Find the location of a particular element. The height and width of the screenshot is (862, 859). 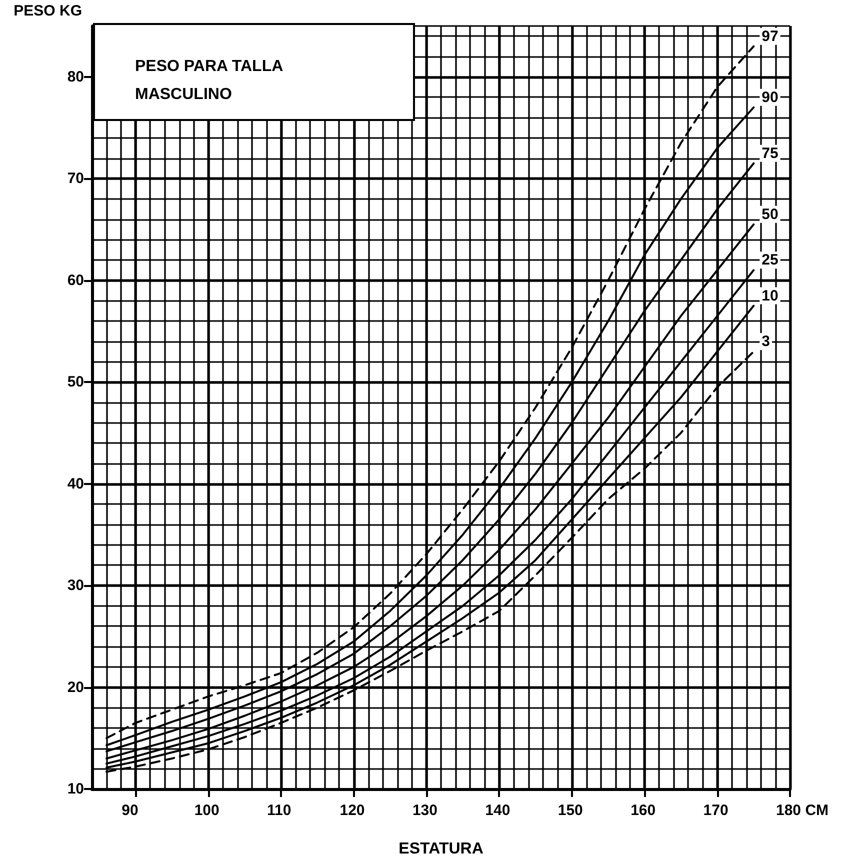

series-label: 3 is located at coordinates (766, 341).